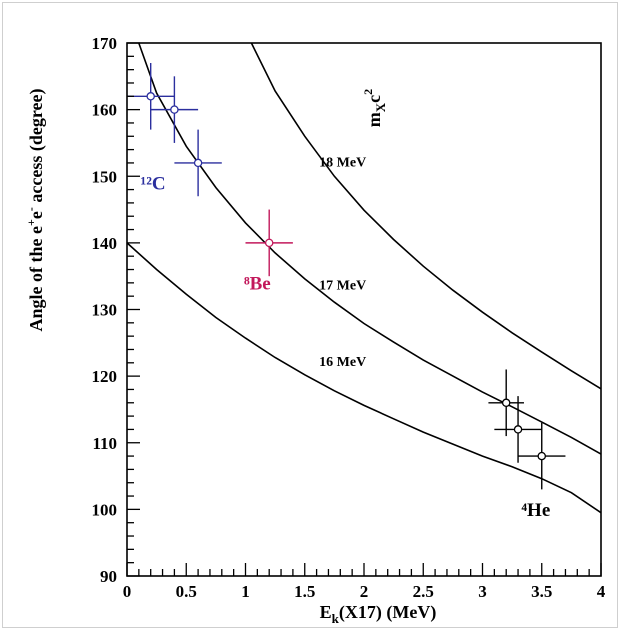  What do you see at coordinates (482, 591) in the screenshot?
I see `x-tick-label: 3` at bounding box center [482, 591].